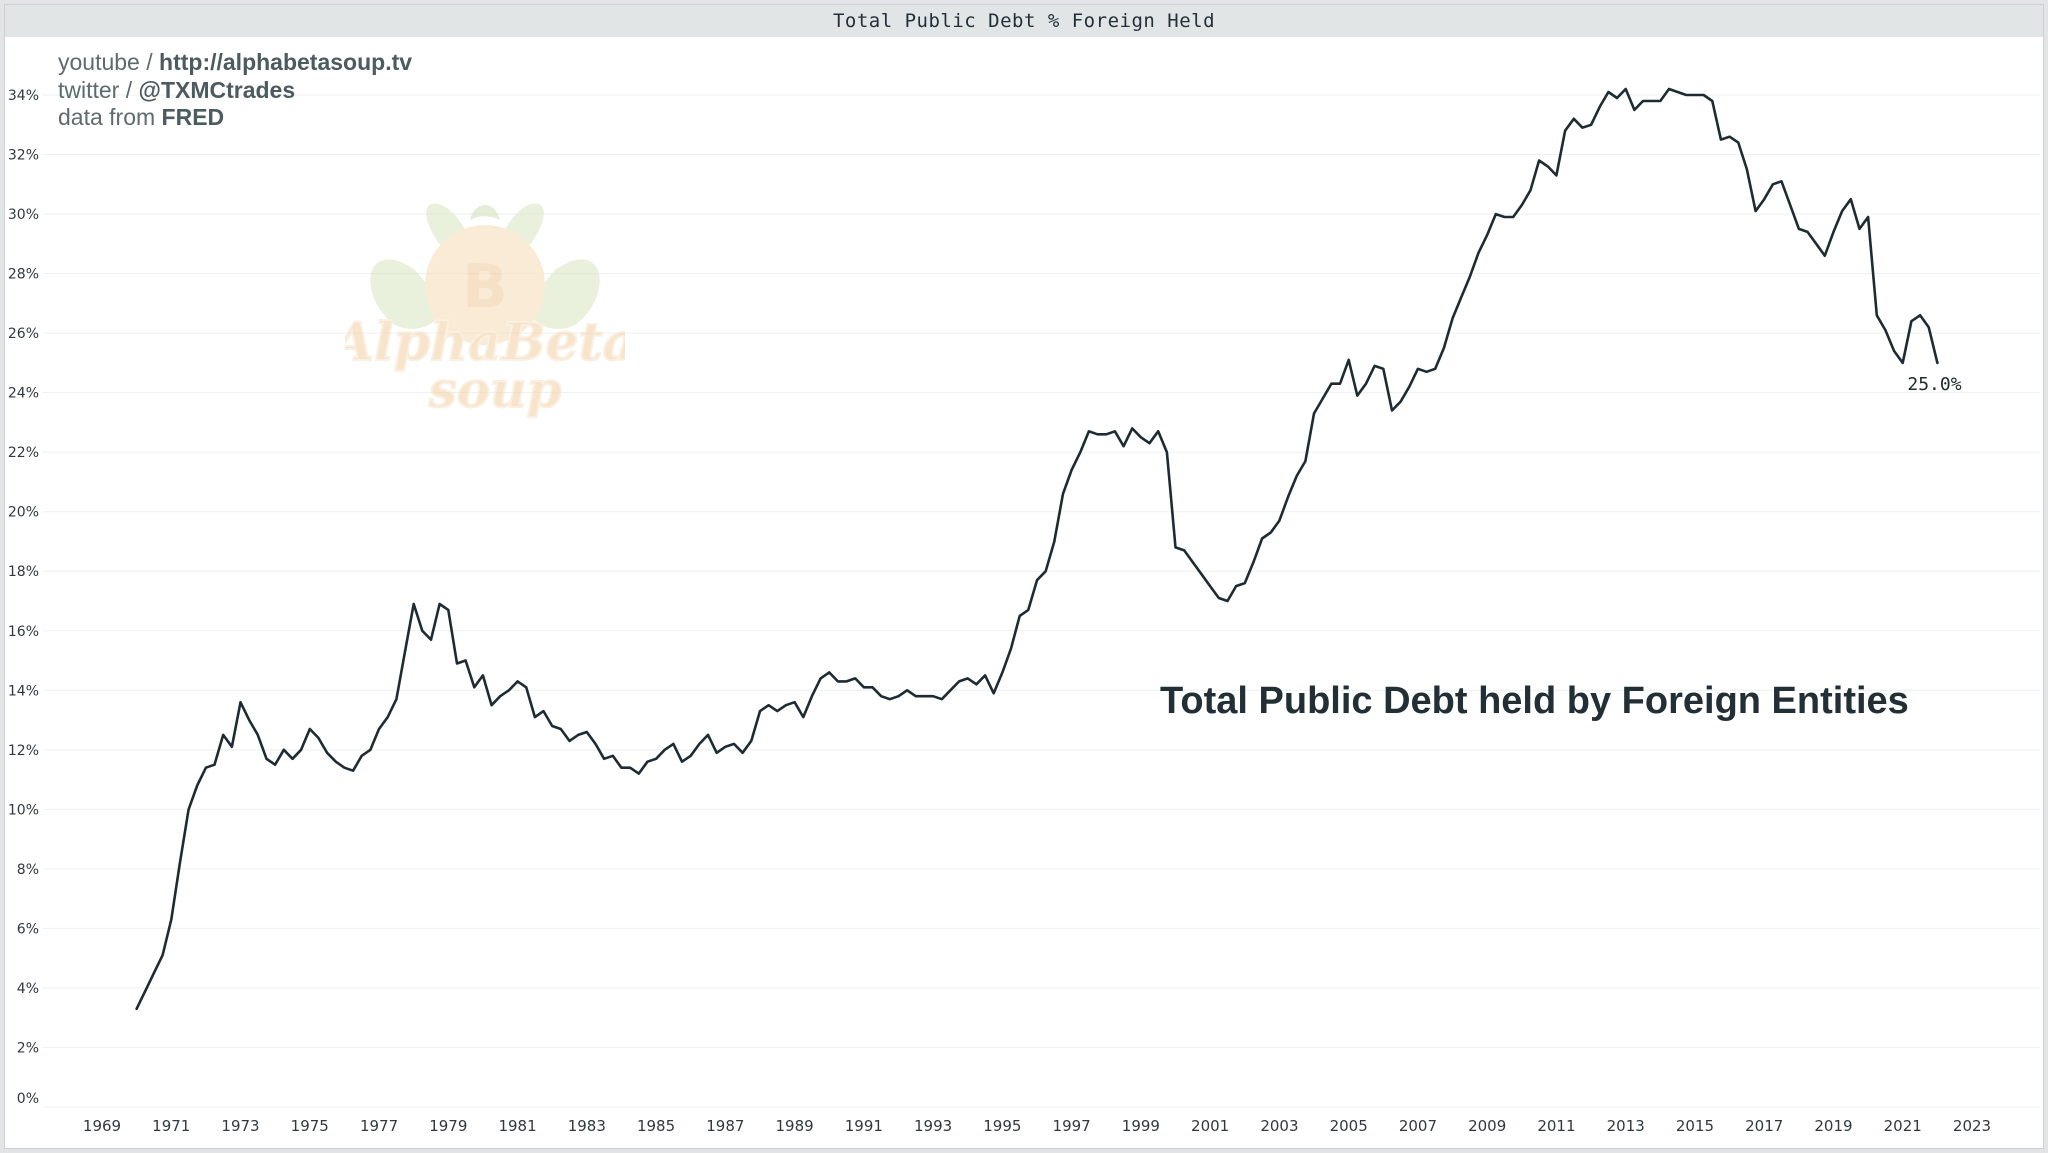 The image size is (2048, 1153). What do you see at coordinates (28, 1099) in the screenshot?
I see `y-tick-label: 0%` at bounding box center [28, 1099].